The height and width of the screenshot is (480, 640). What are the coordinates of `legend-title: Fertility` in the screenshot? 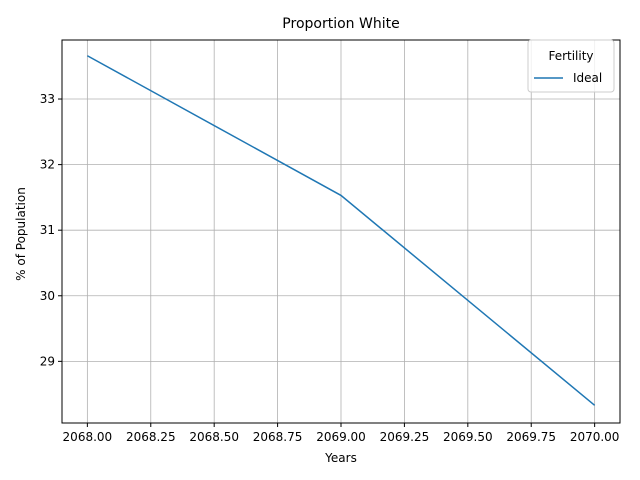 It's located at (570, 56).